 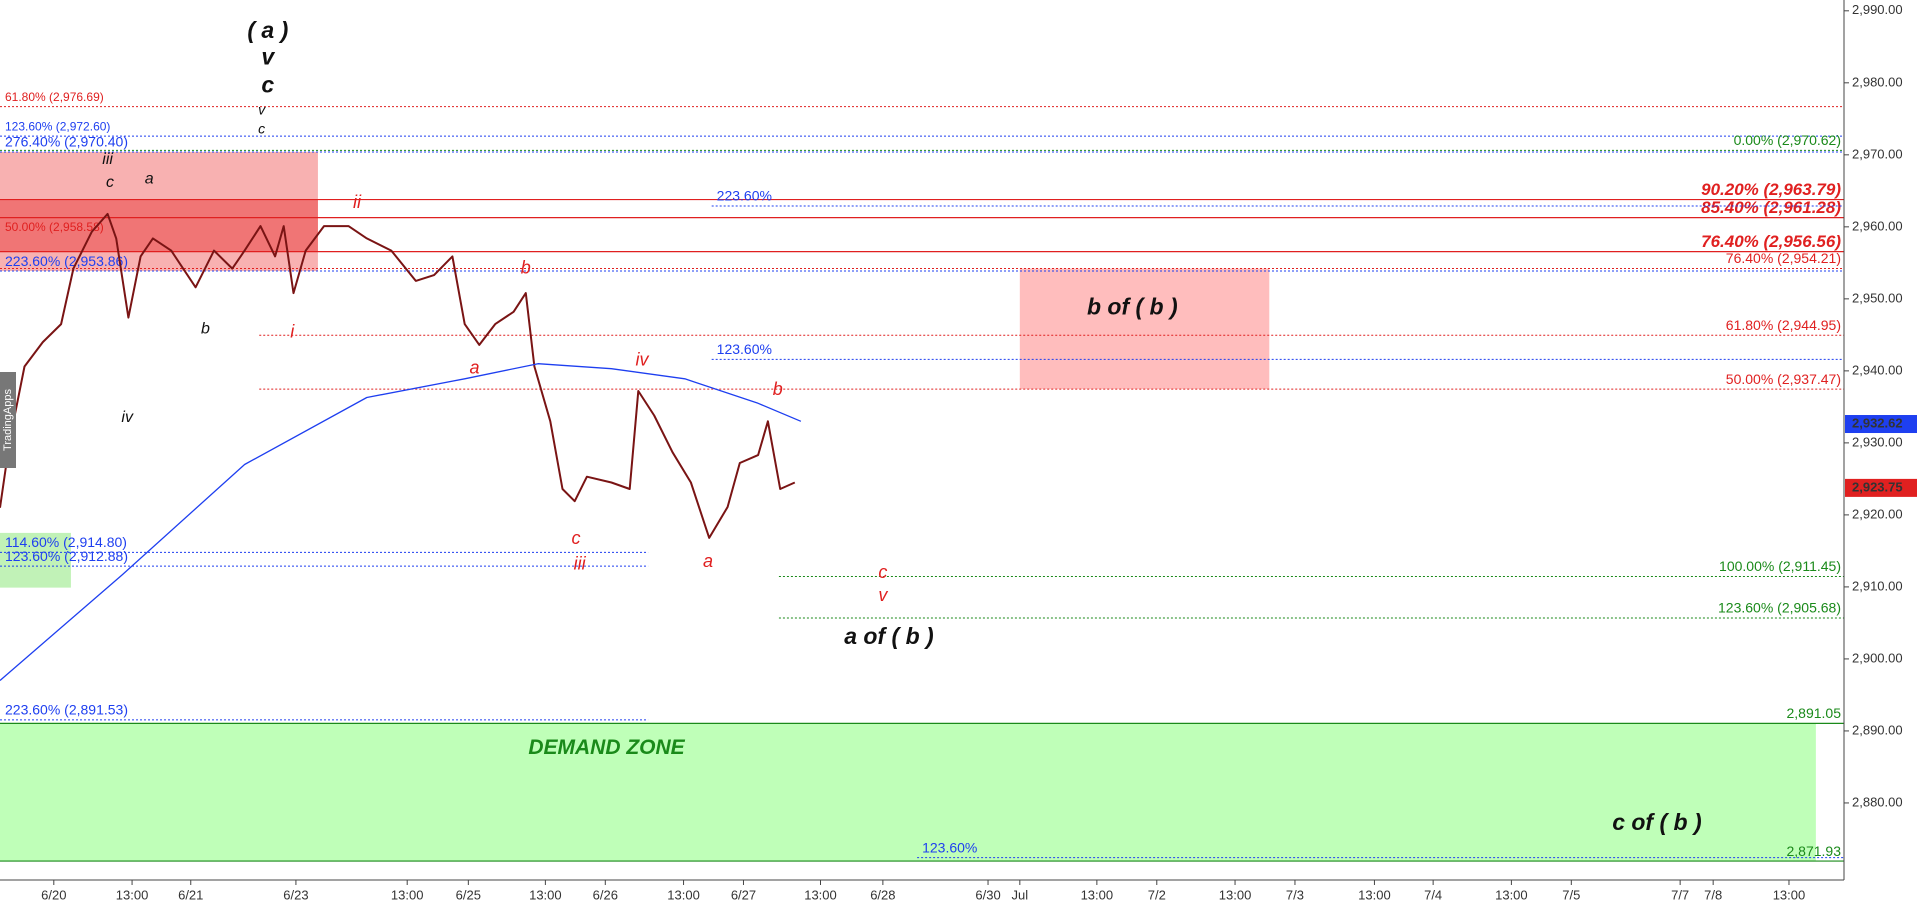 What do you see at coordinates (1877, 513) in the screenshot?
I see `y-tick-label: 2,920.00` at bounding box center [1877, 513].